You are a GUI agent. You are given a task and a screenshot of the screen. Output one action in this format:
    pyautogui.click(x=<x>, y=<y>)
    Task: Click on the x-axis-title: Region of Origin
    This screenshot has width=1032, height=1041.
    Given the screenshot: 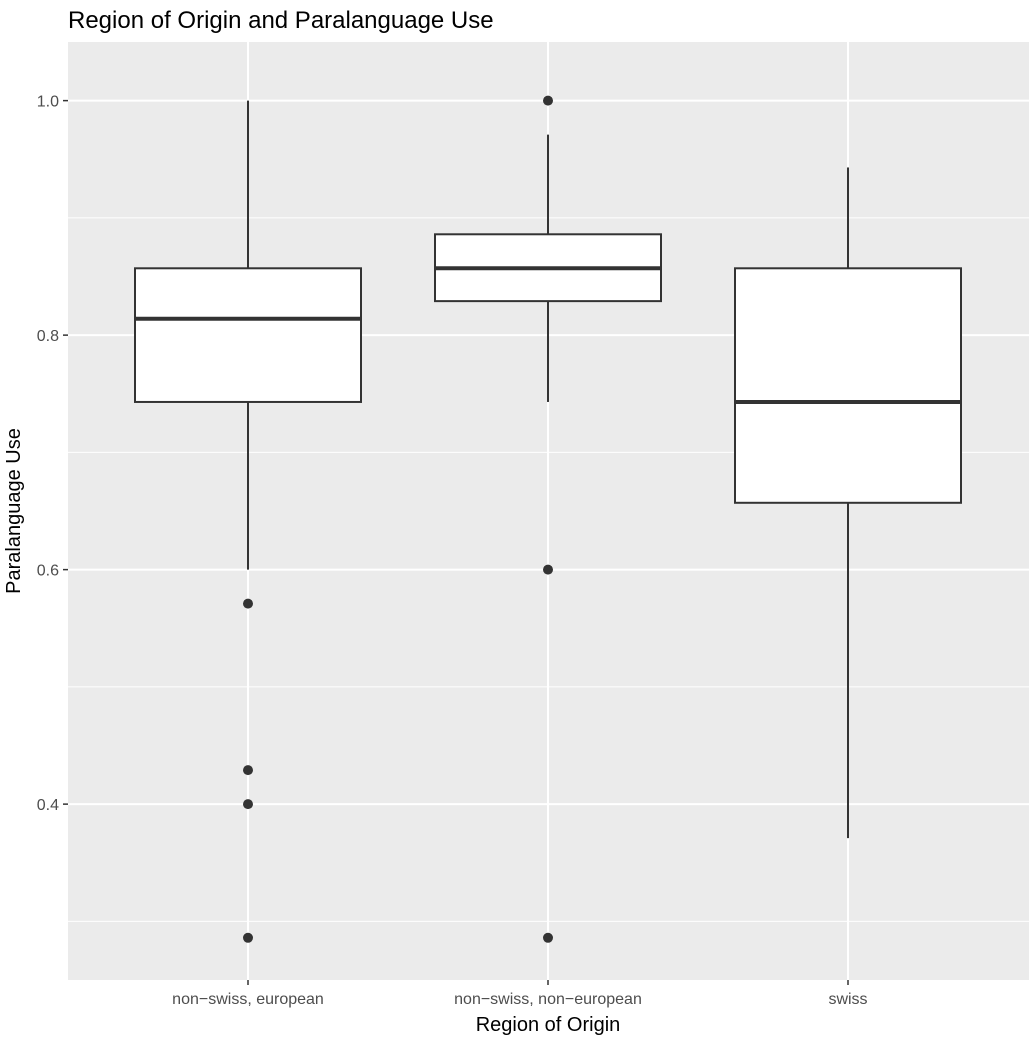 What is the action you would take?
    pyautogui.click(x=548, y=1025)
    